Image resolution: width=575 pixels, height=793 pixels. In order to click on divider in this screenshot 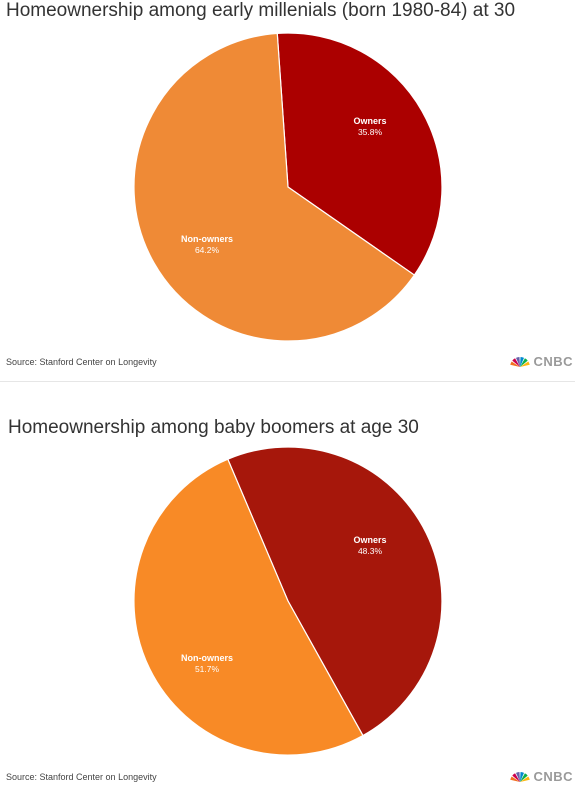, I will do `click(287, 381)`.